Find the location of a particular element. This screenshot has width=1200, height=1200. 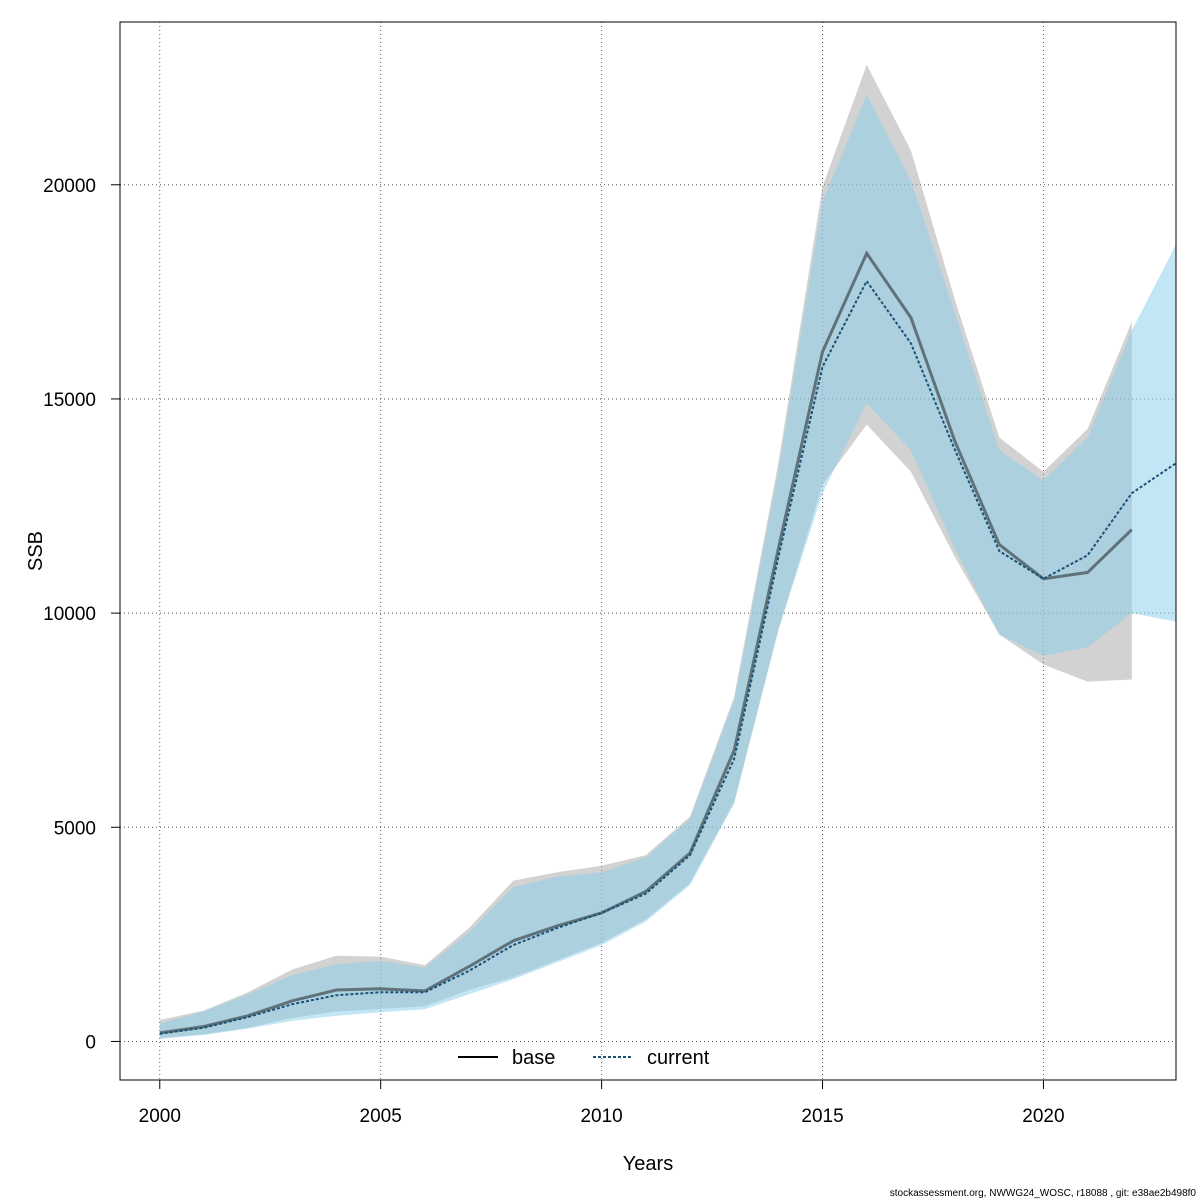

x-tick-label: 2010 is located at coordinates (601, 1116).